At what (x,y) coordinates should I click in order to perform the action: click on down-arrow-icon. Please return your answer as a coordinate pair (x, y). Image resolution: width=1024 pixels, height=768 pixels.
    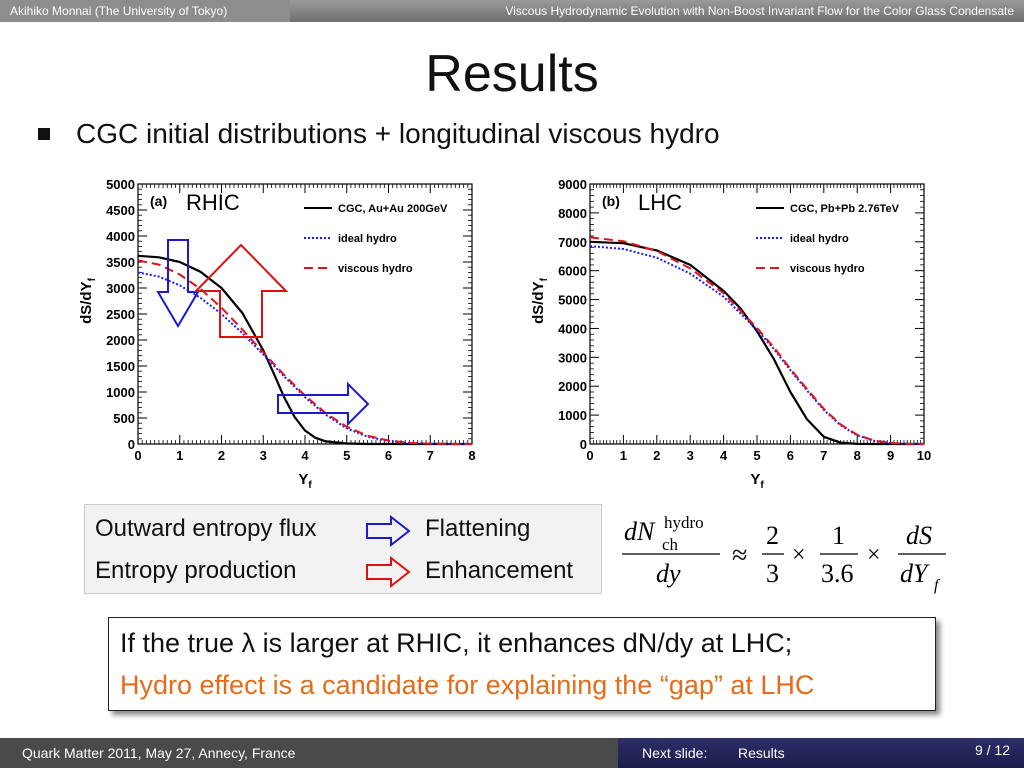
    Looking at the image, I should click on (178, 283).